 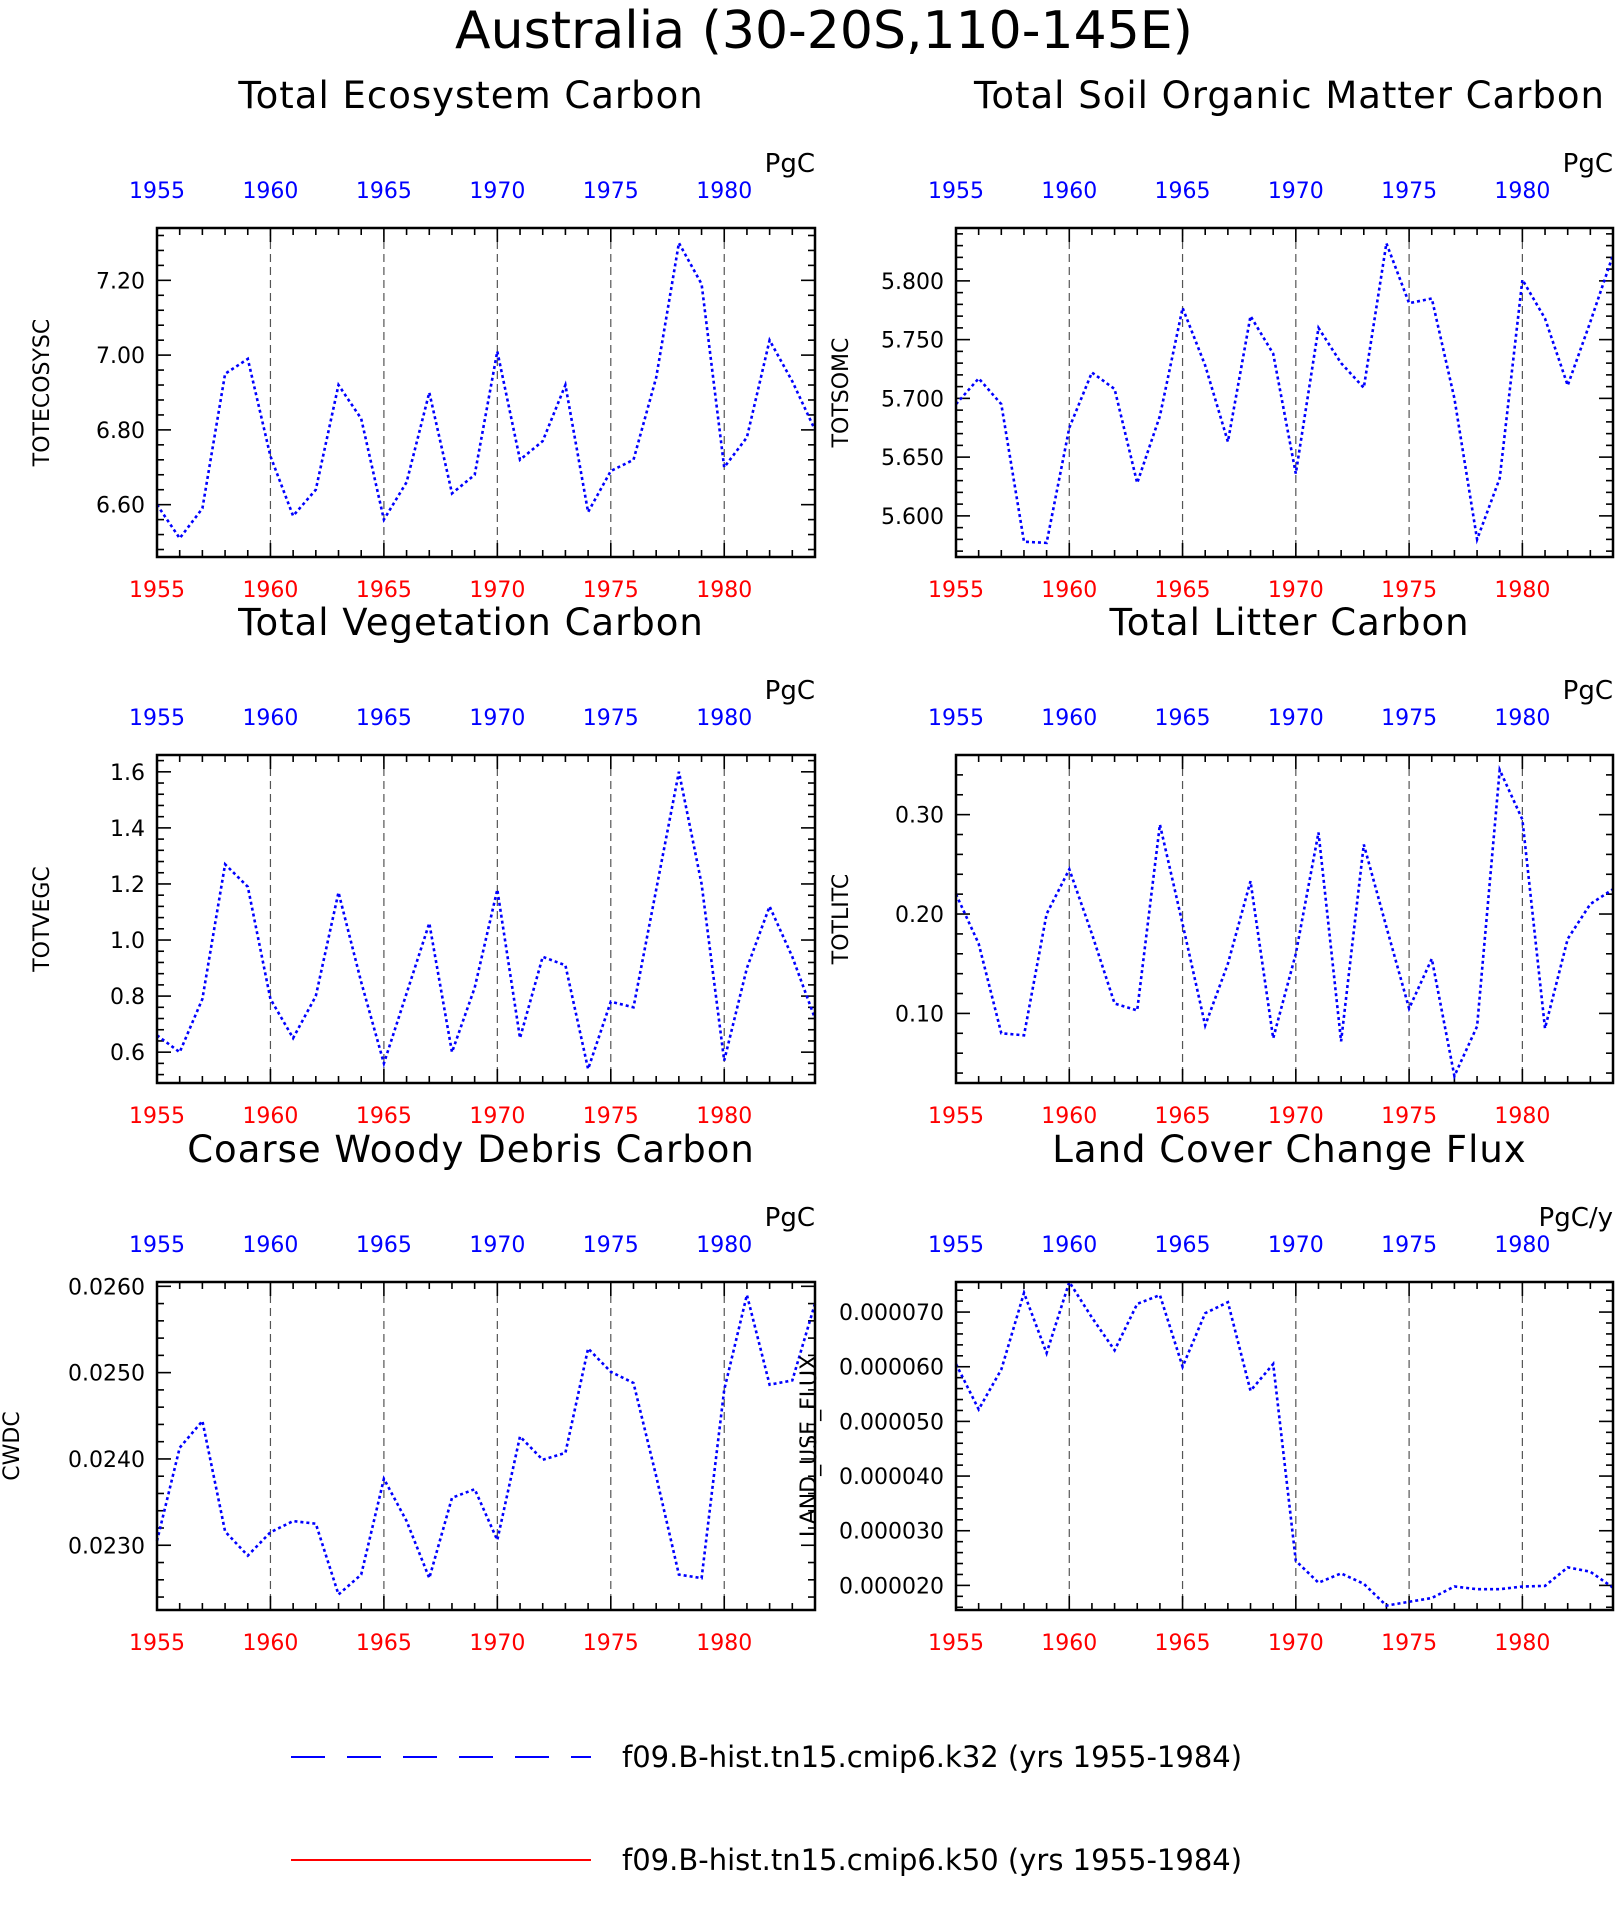 I want to click on y-tick-label: 0.0230, so click(x=106, y=1546).